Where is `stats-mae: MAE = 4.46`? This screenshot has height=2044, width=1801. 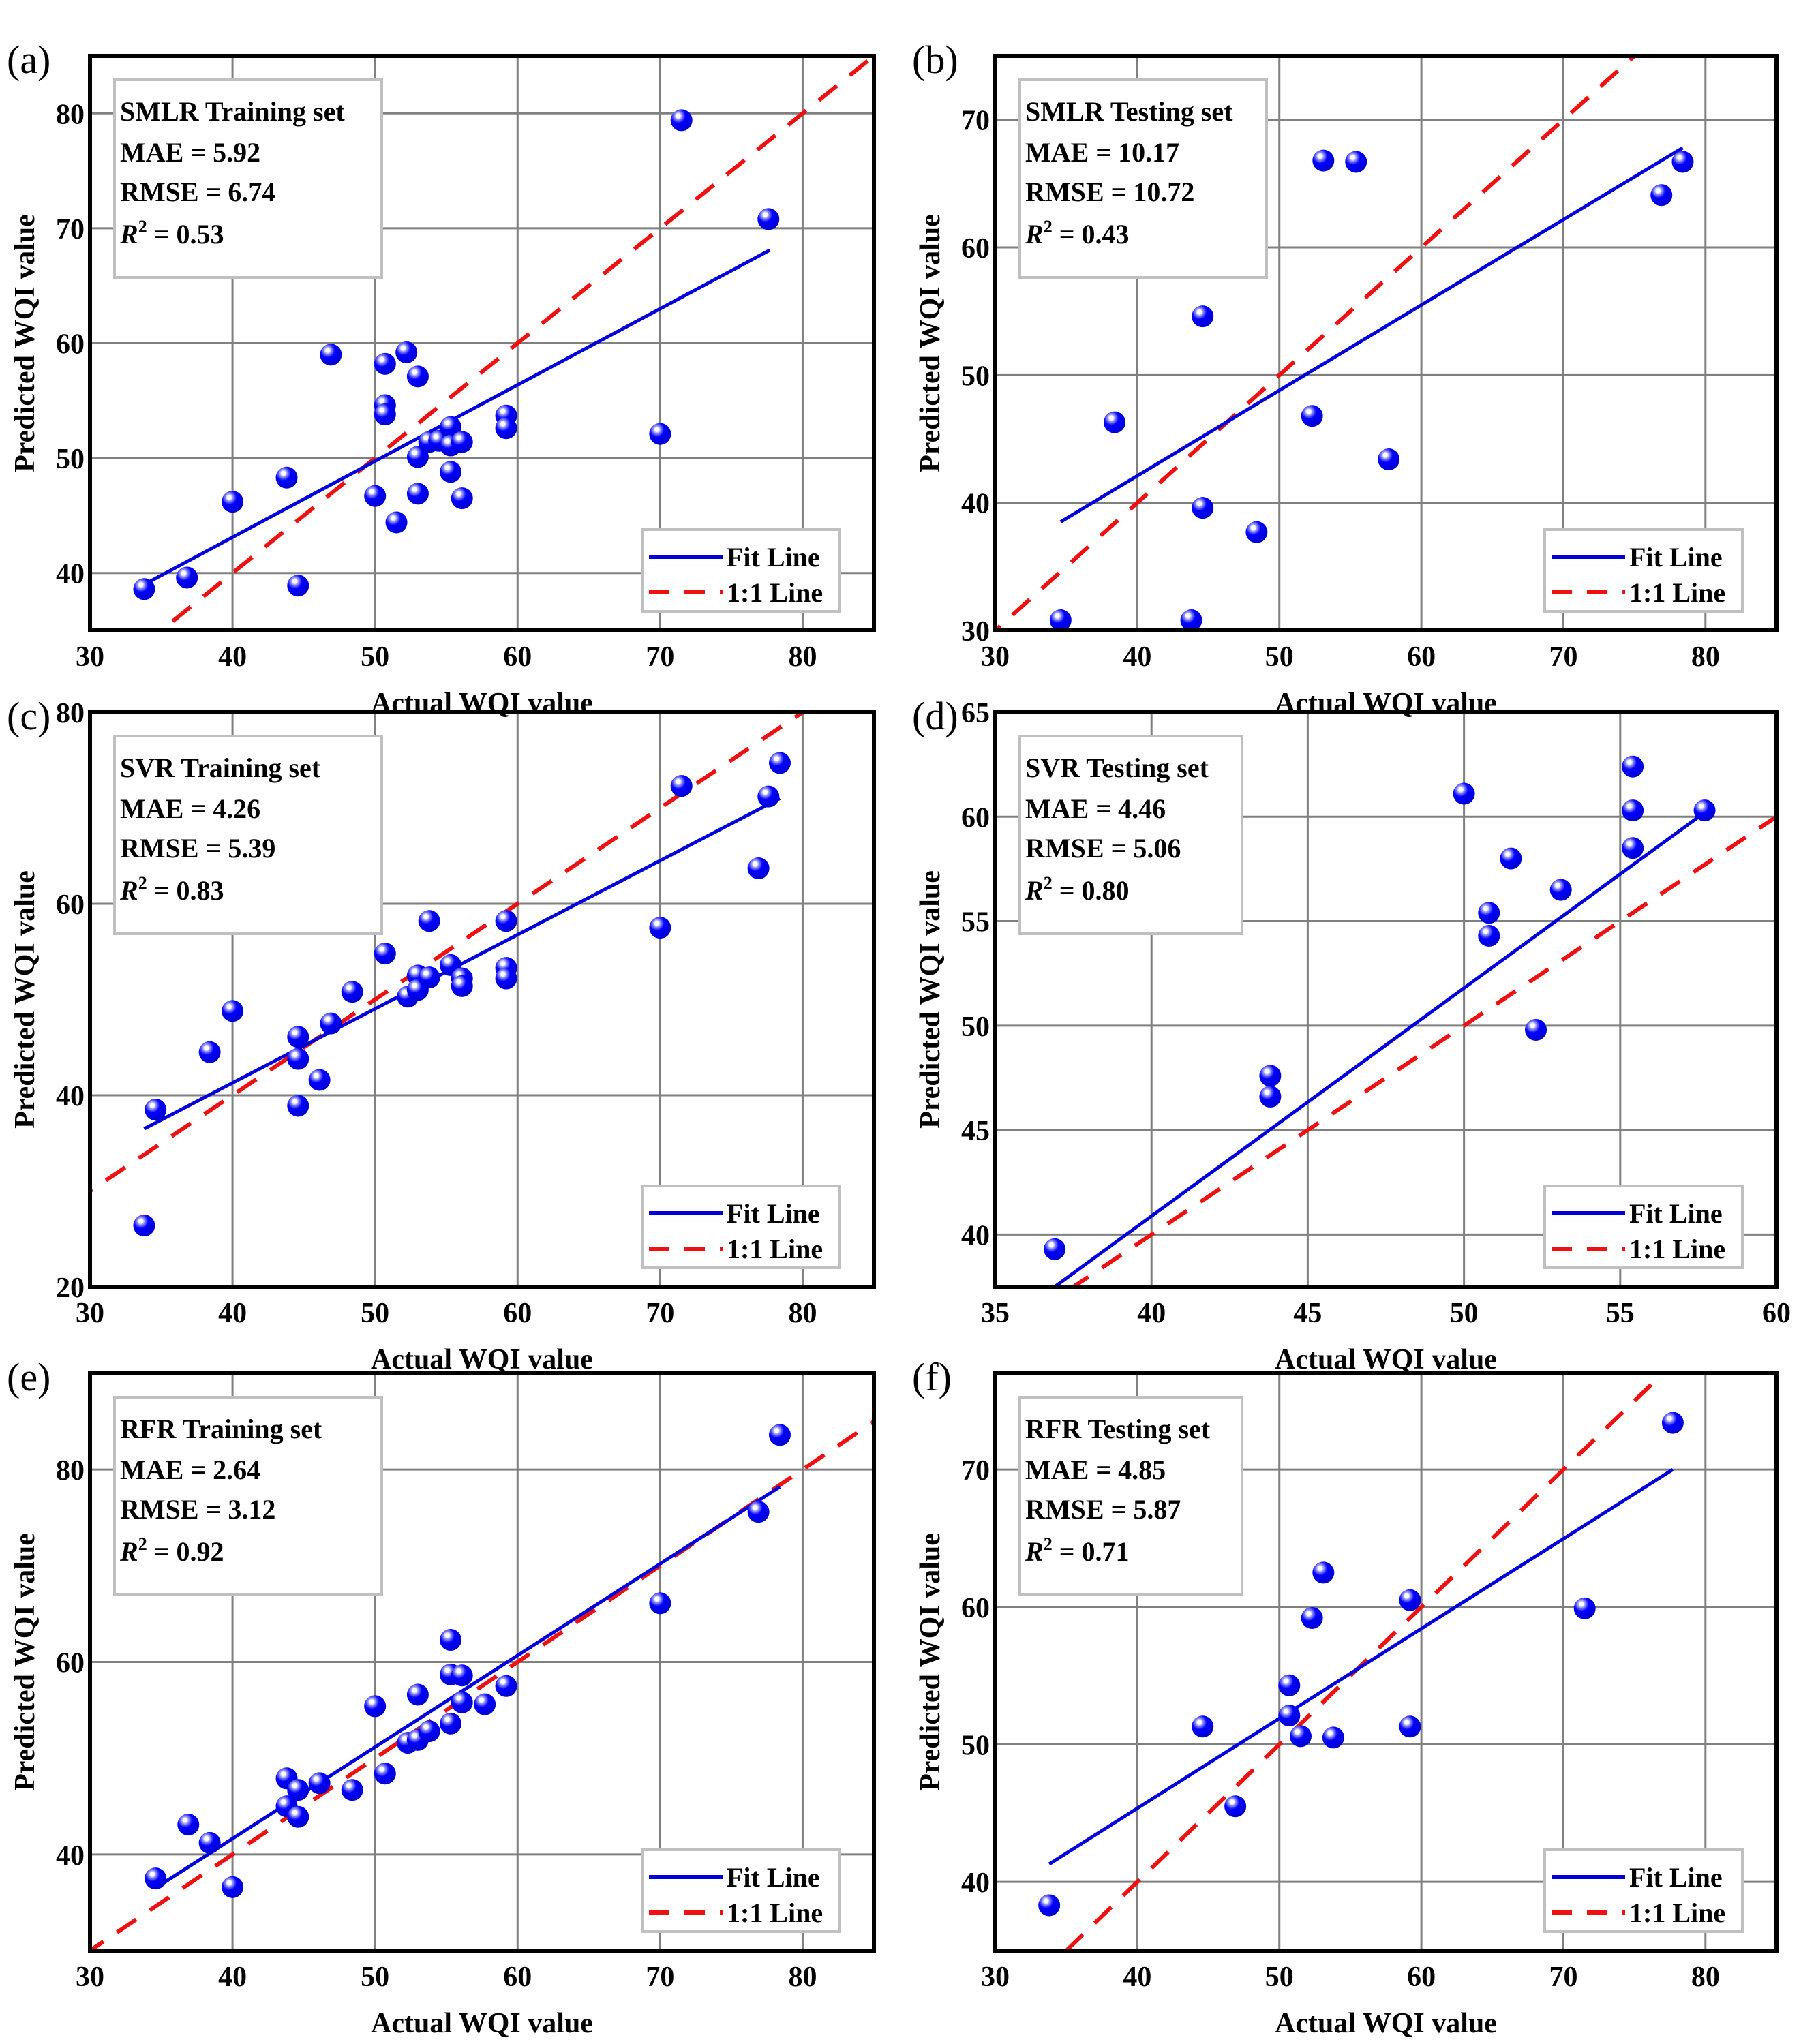 stats-mae: MAE = 4.46 is located at coordinates (1095, 808).